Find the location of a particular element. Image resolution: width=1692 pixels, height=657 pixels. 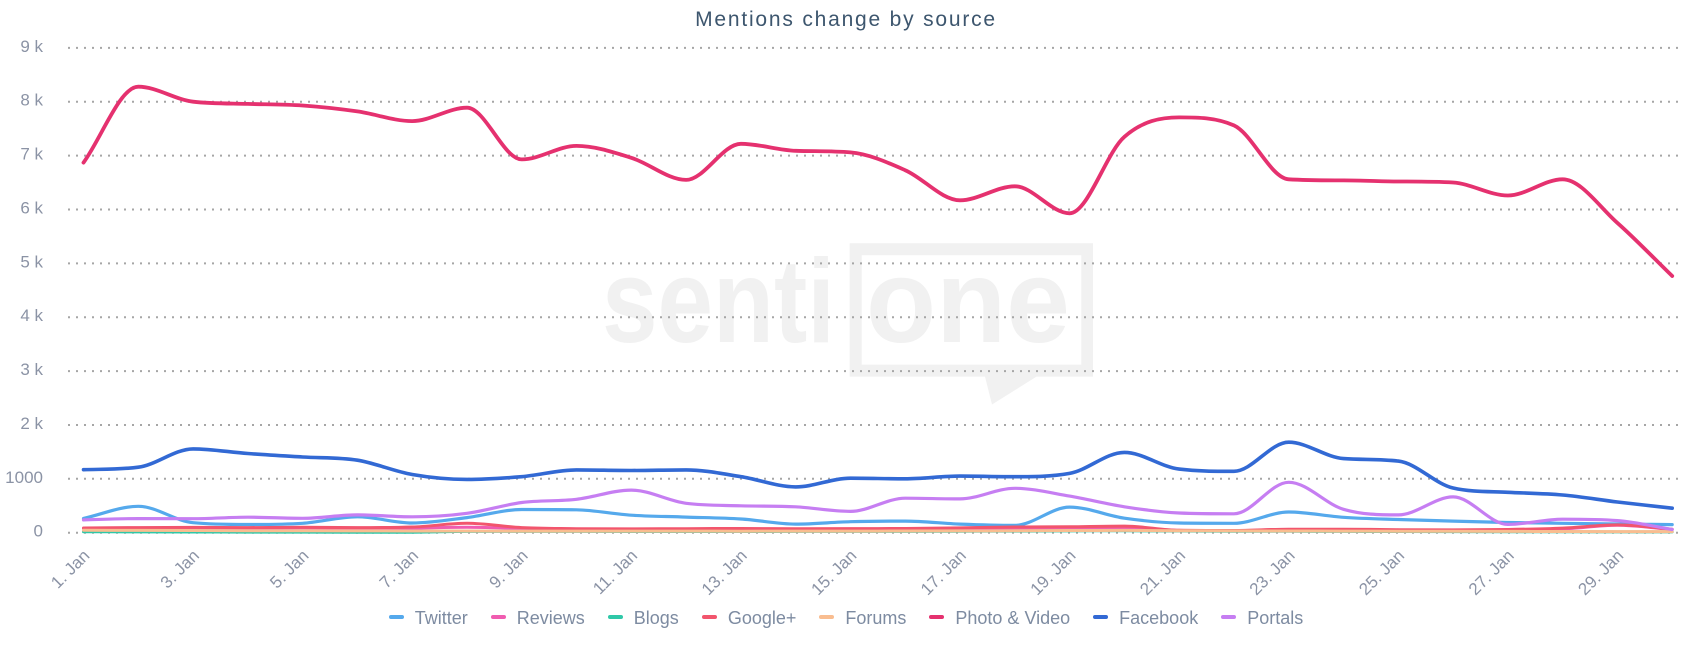

svg-text: 6 k is located at coordinates (31, 208).